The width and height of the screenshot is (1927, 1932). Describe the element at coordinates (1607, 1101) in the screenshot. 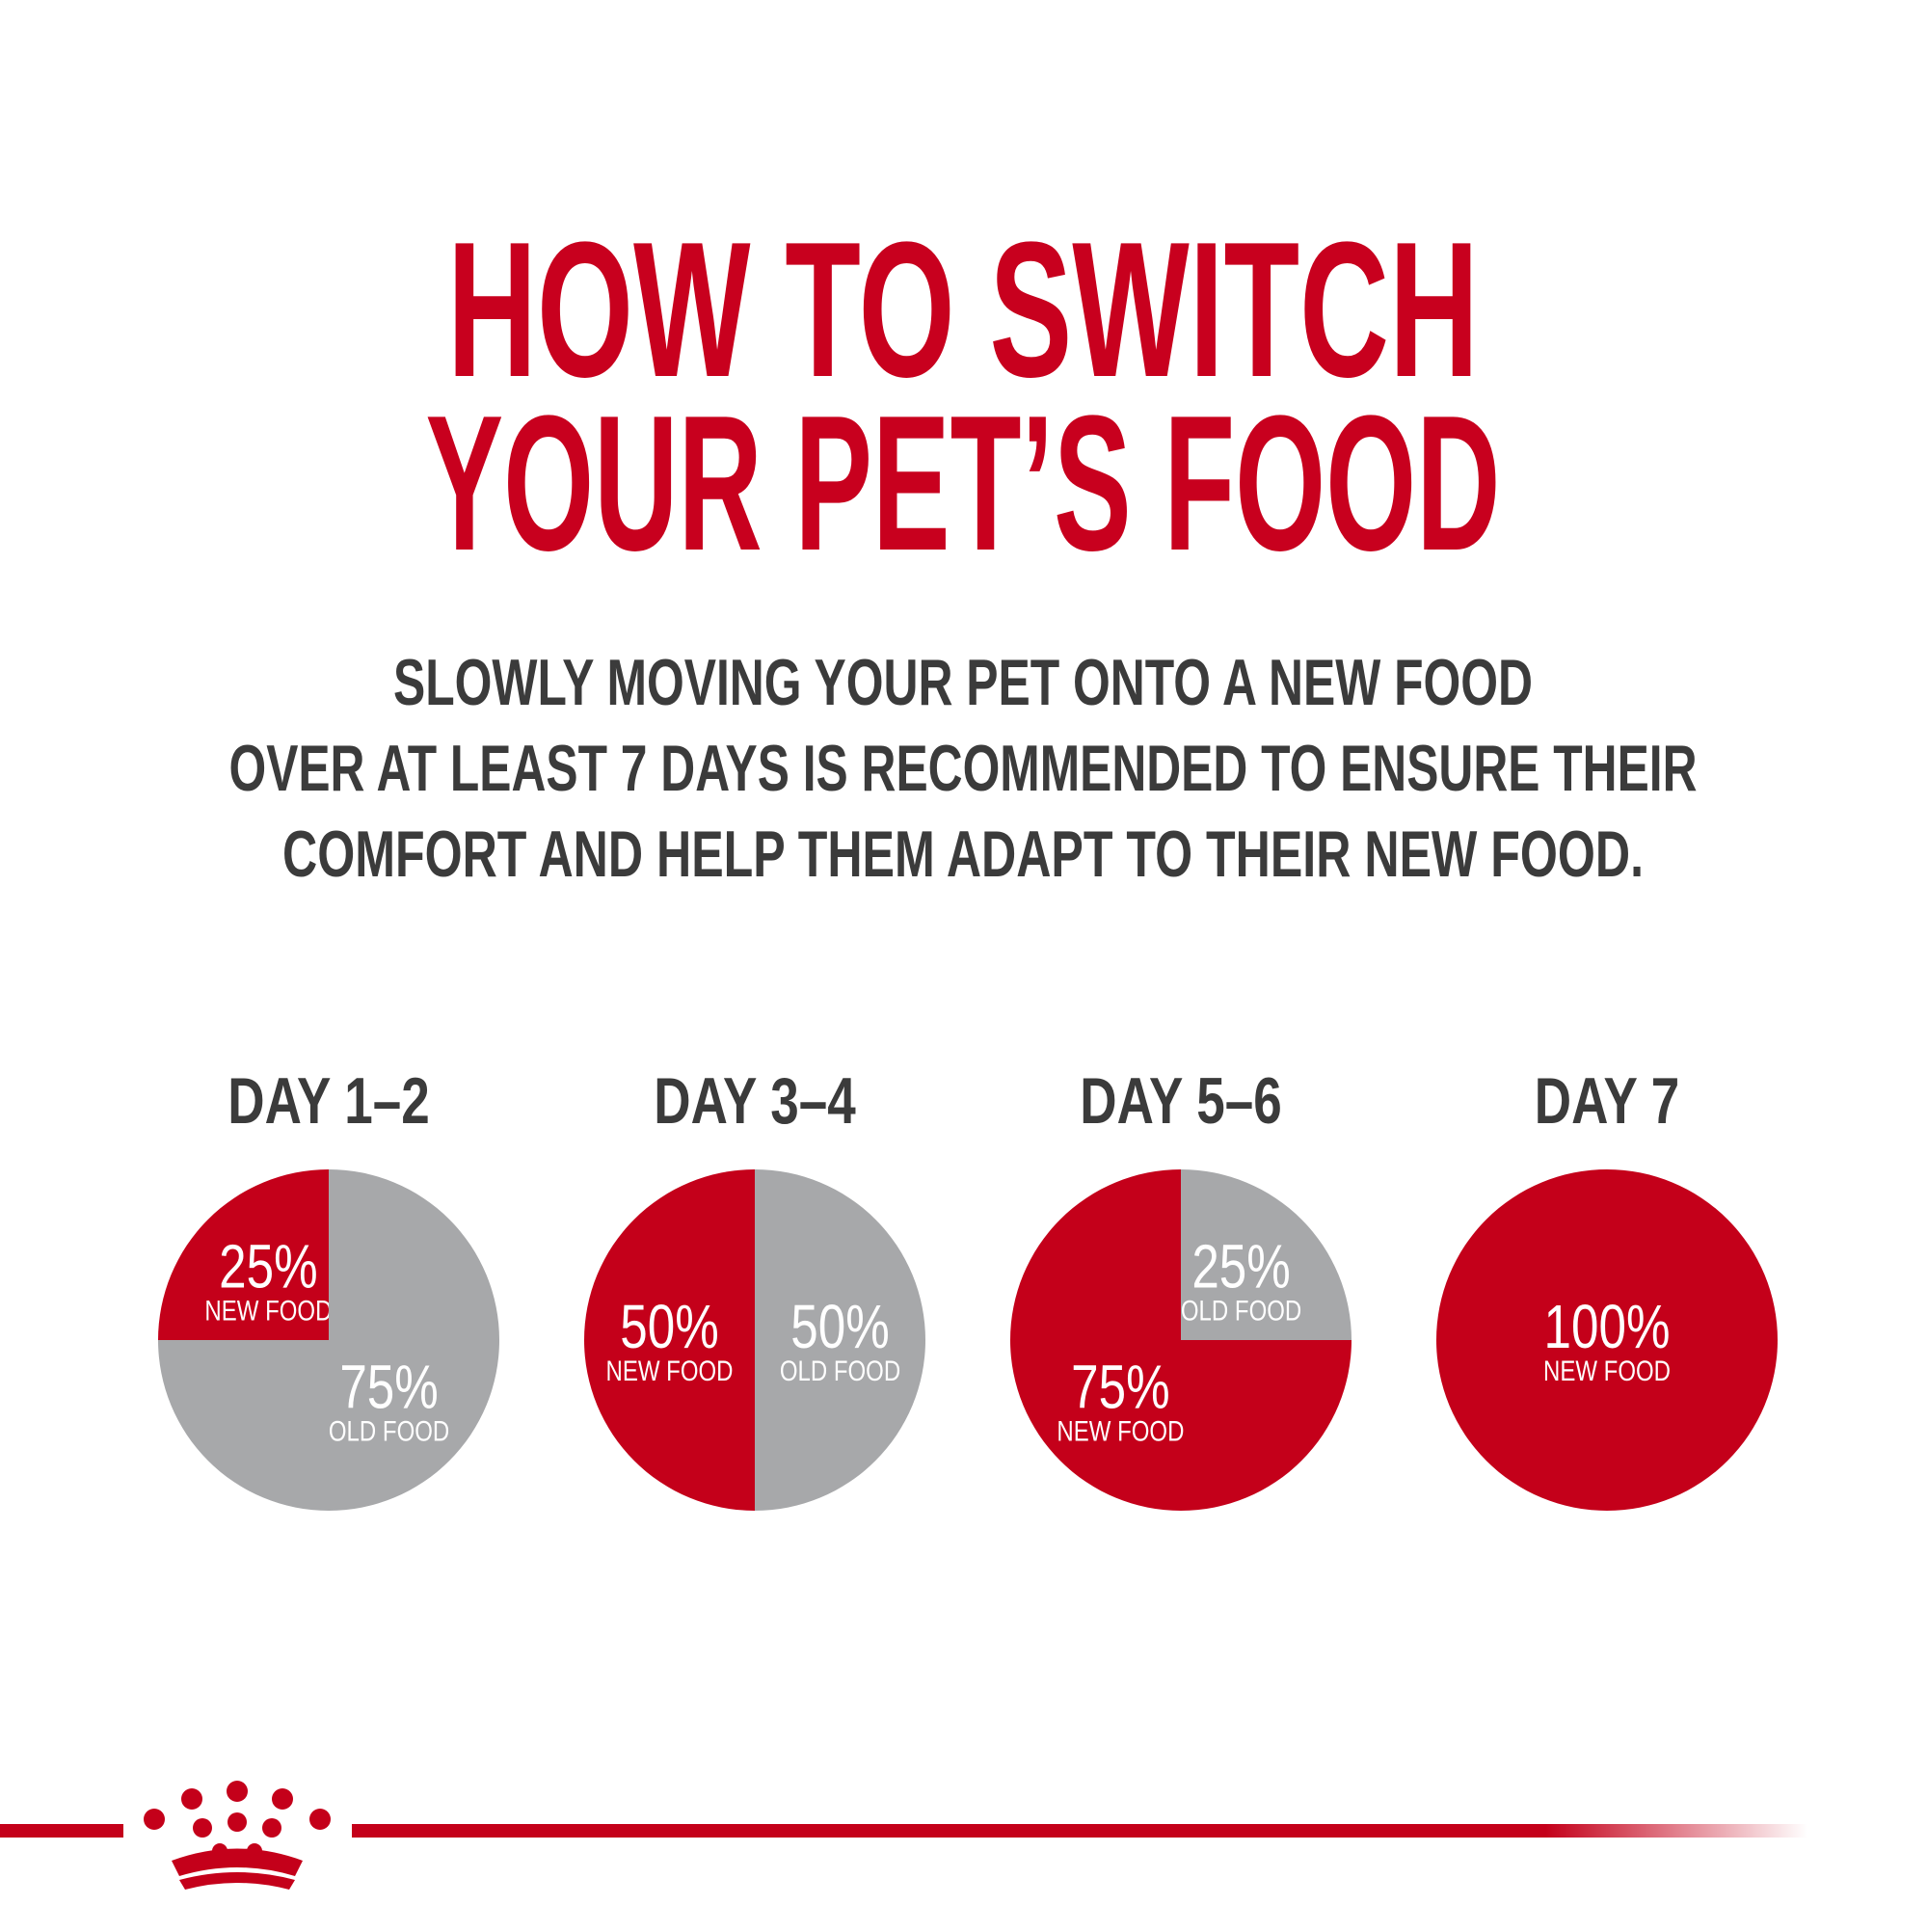

I see `pie-title: DAY 7` at that location.